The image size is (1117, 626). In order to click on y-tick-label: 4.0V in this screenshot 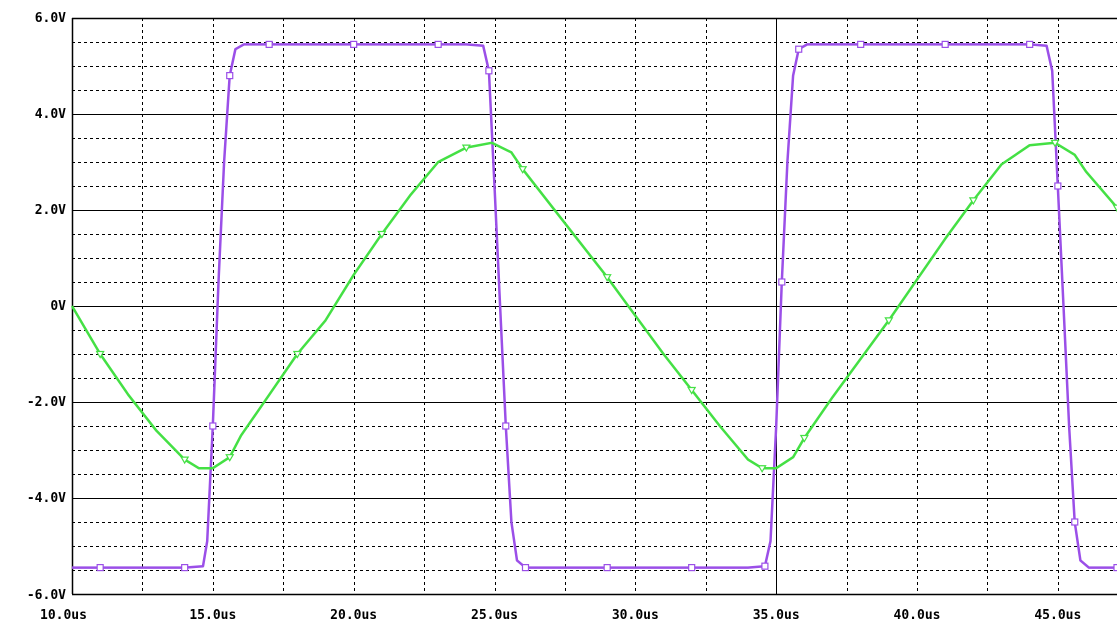, I will do `click(50, 114)`.